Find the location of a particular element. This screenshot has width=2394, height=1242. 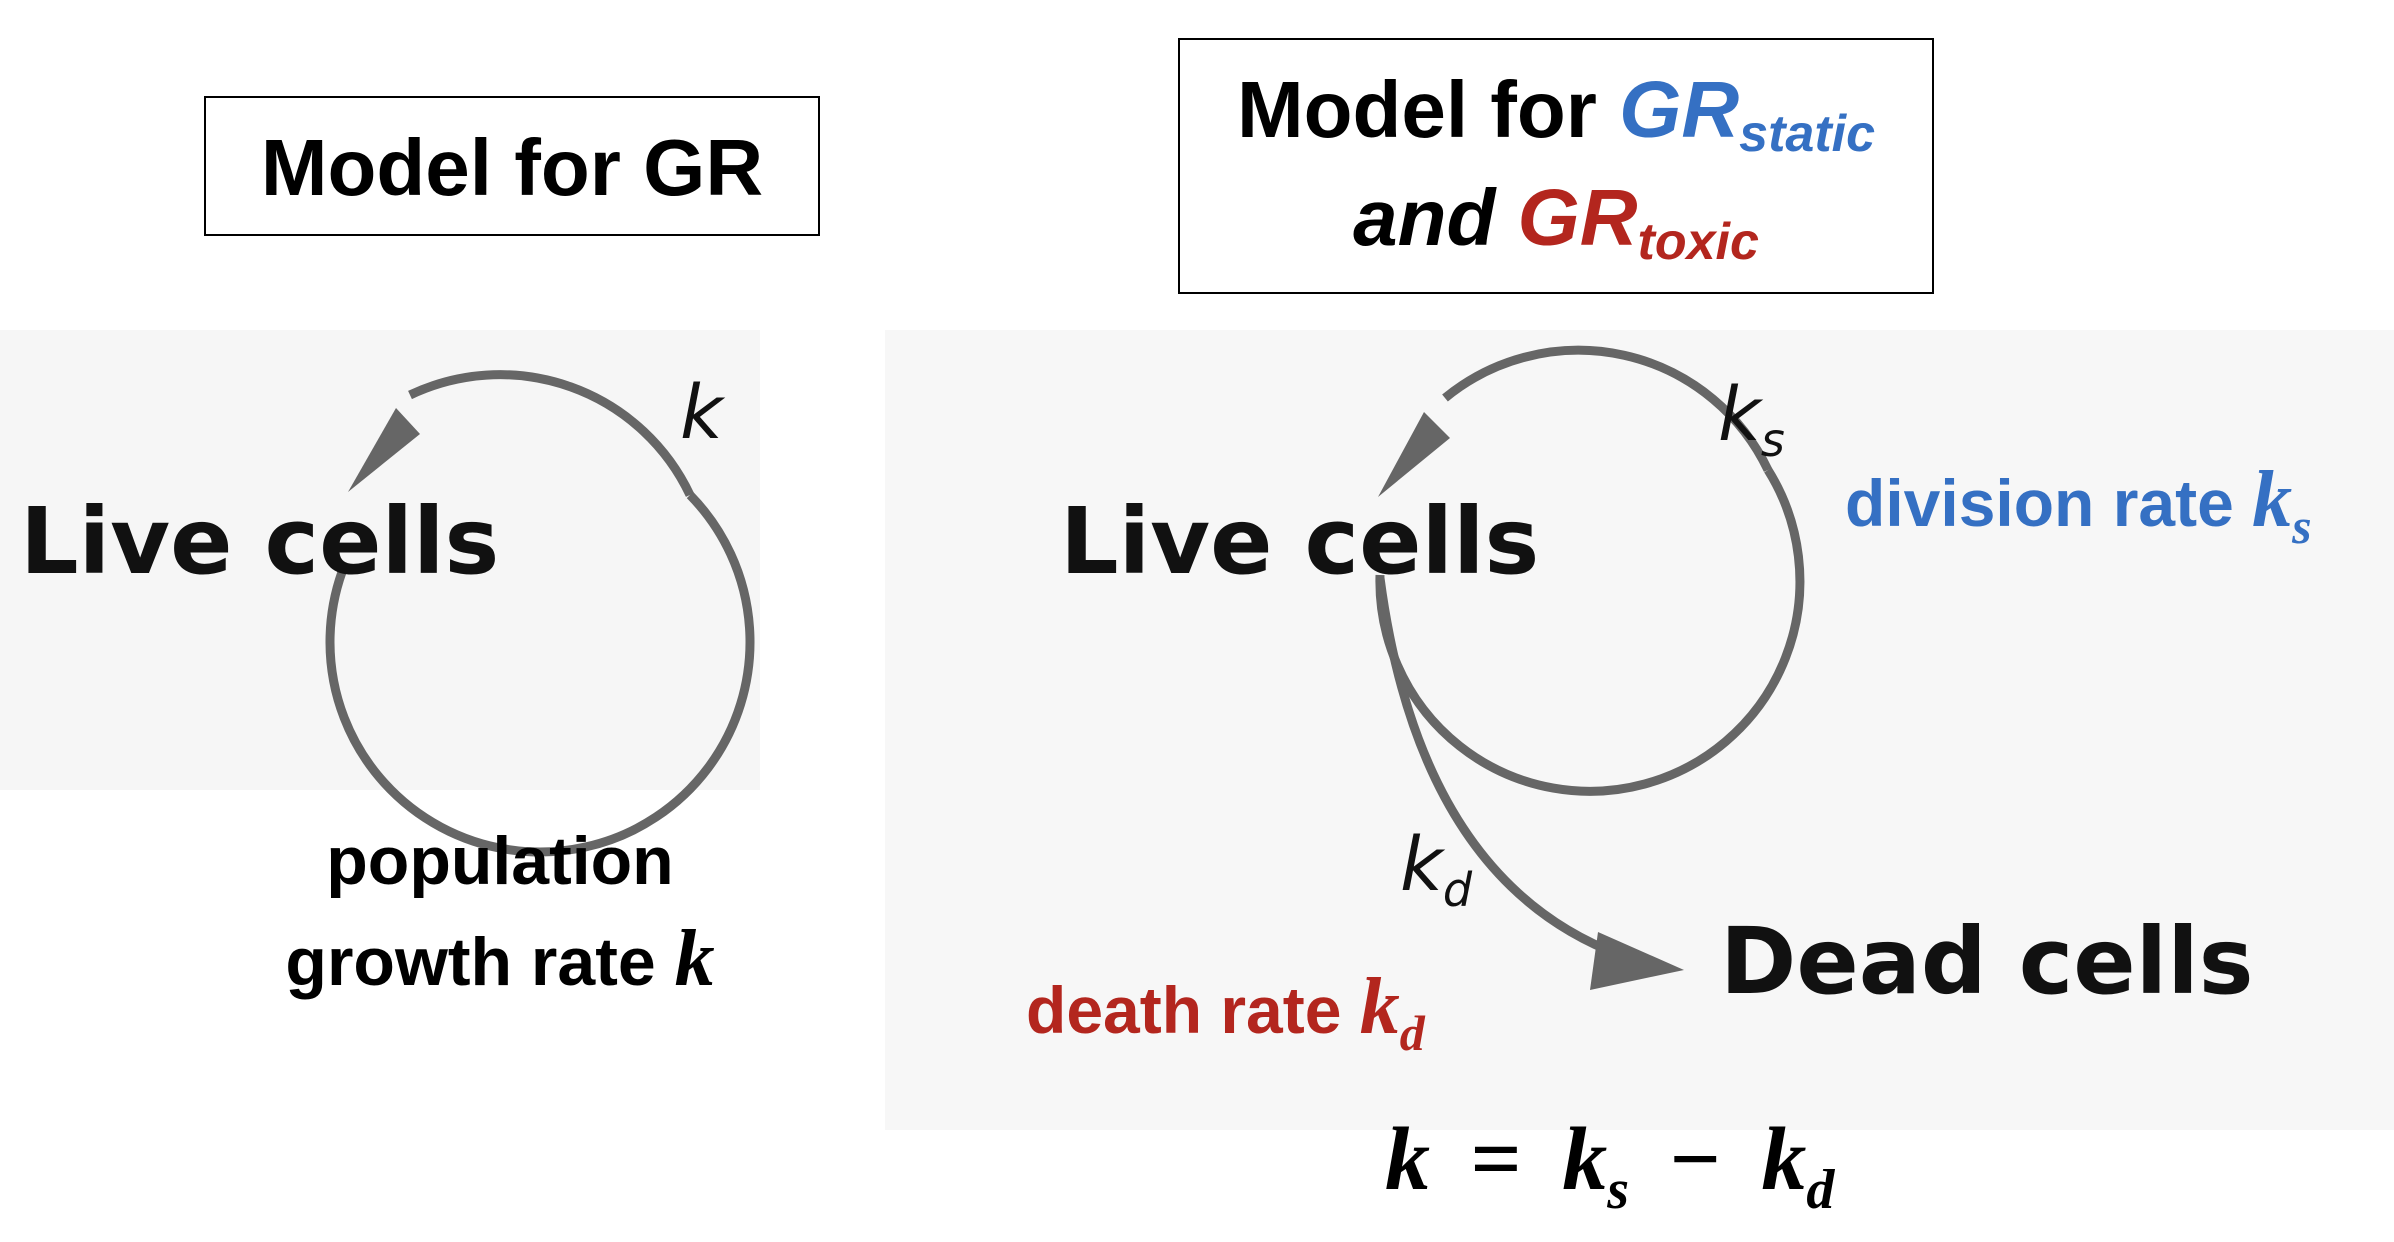

right-title-box: Model for GRstatic and GRtoxic is located at coordinates (1556, 166).